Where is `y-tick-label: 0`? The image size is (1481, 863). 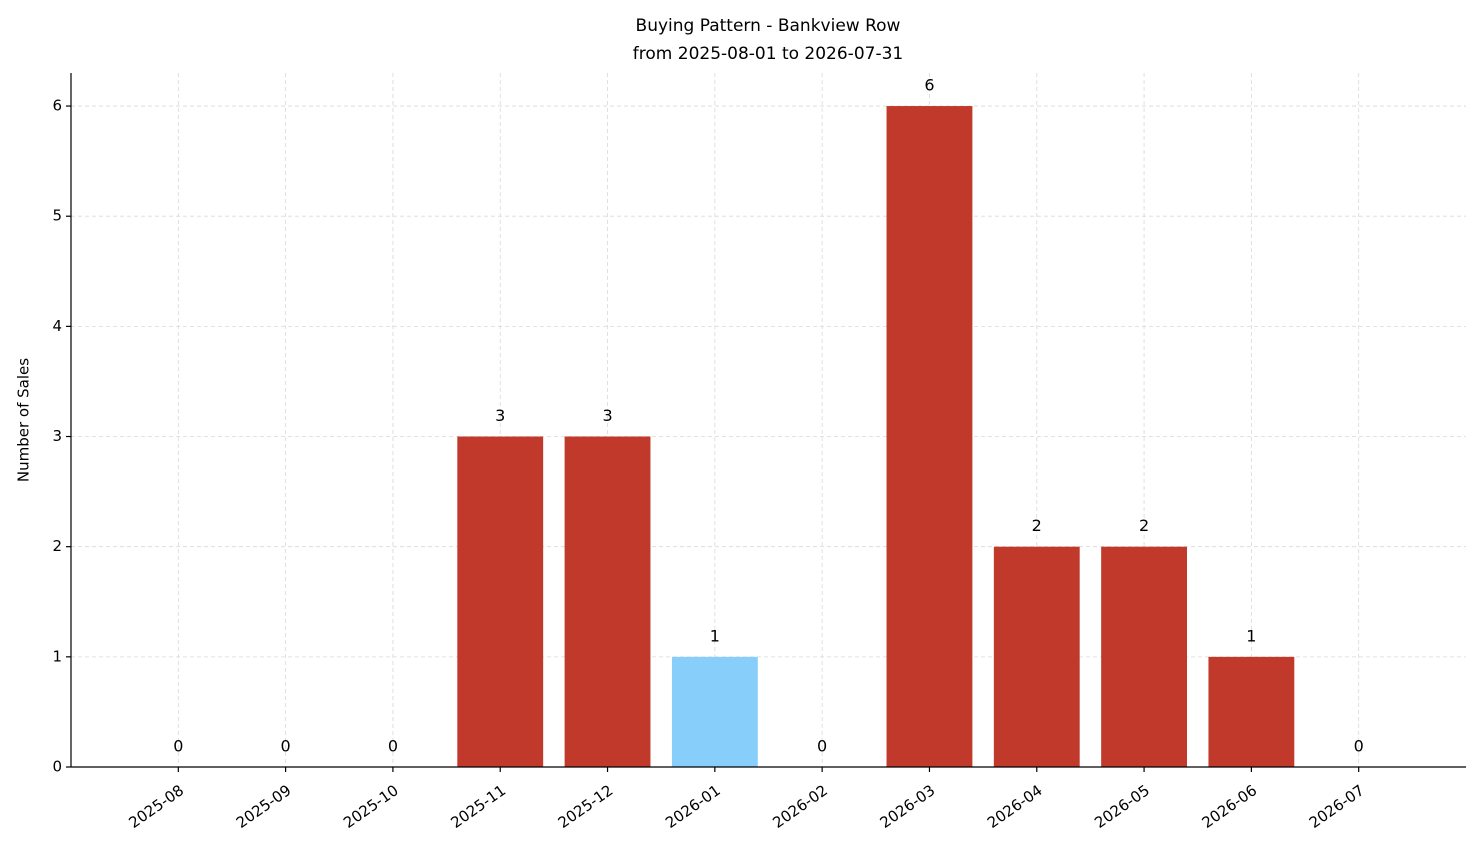
y-tick-label: 0 is located at coordinates (57, 767).